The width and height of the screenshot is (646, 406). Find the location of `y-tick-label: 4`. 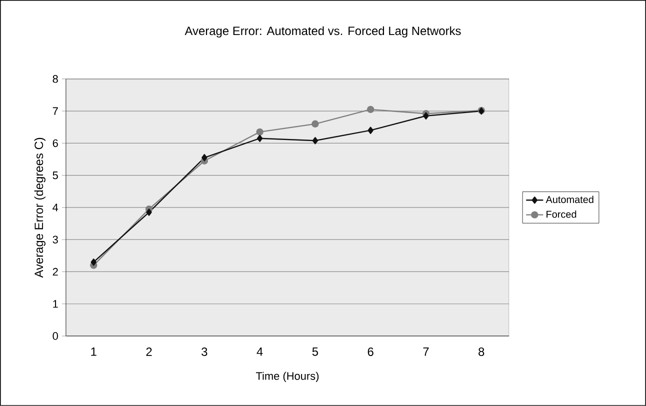

y-tick-label: 4 is located at coordinates (55, 208).